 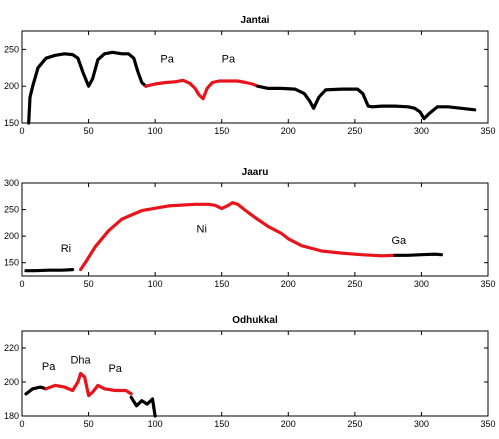 I want to click on note-label: Ni, so click(x=202, y=229).